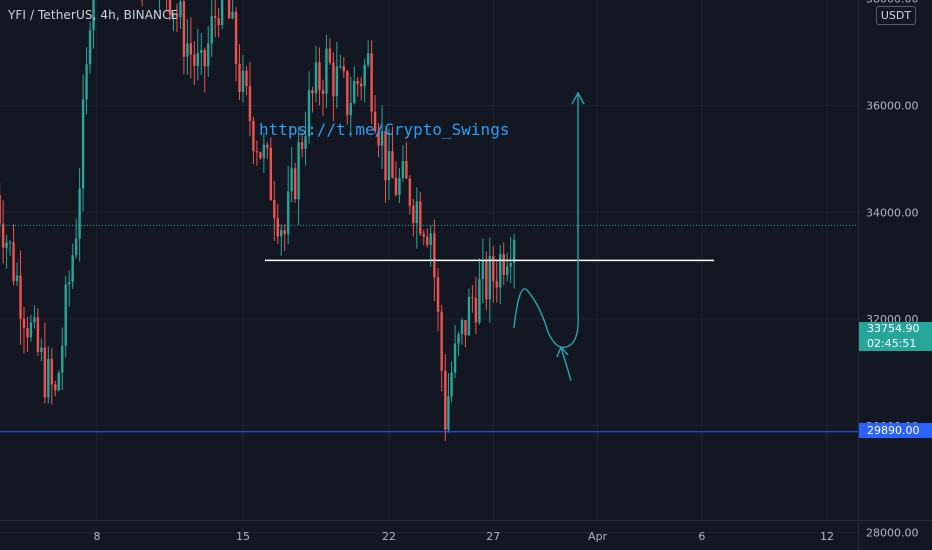  I want to click on currency-badge: USDT, so click(896, 15).